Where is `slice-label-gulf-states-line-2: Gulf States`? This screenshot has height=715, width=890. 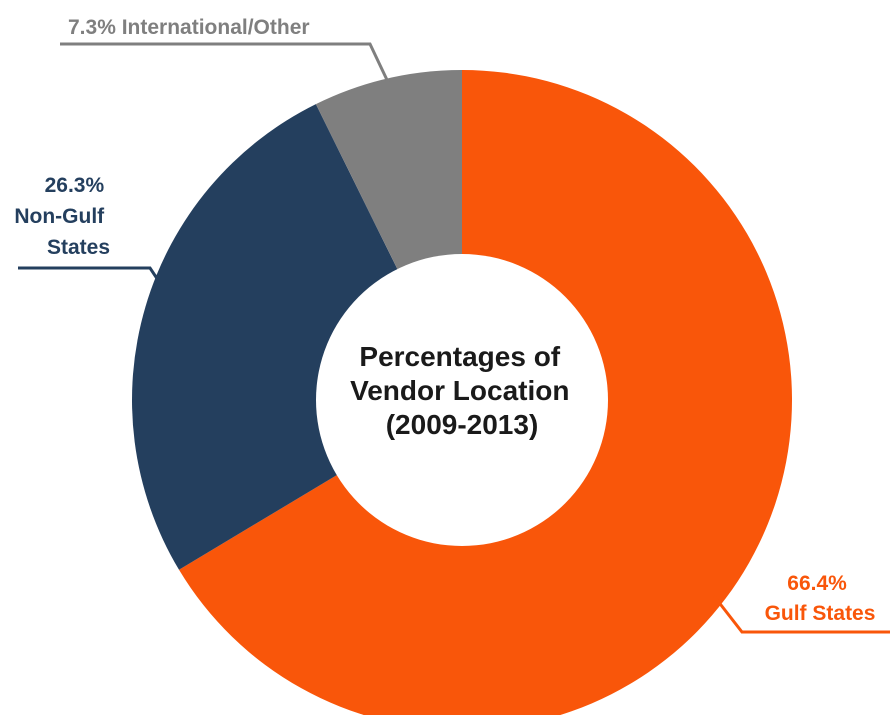 slice-label-gulf-states-line-2: Gulf States is located at coordinates (820, 613).